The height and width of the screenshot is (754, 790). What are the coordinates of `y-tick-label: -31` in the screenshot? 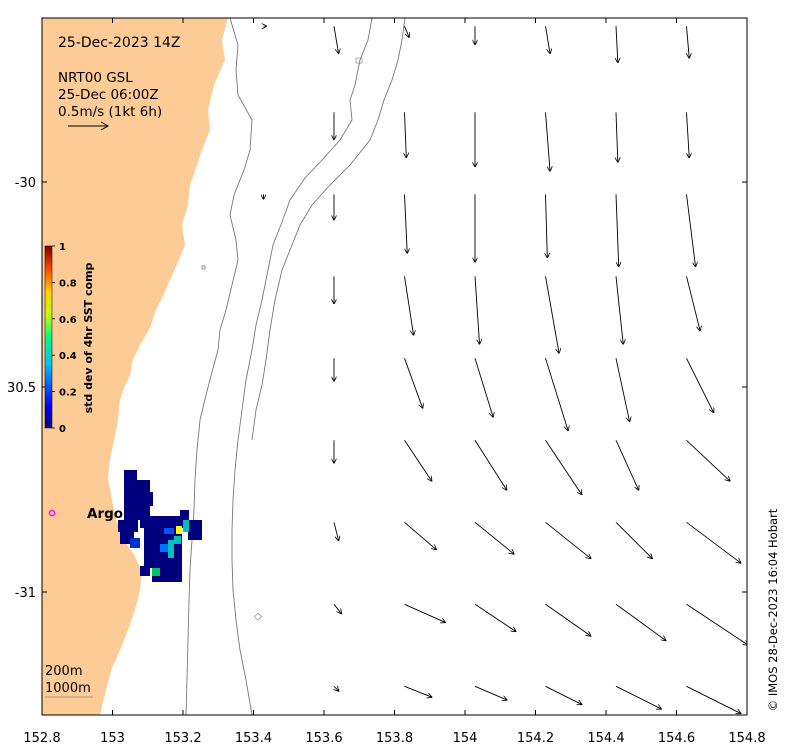 It's located at (25, 593).